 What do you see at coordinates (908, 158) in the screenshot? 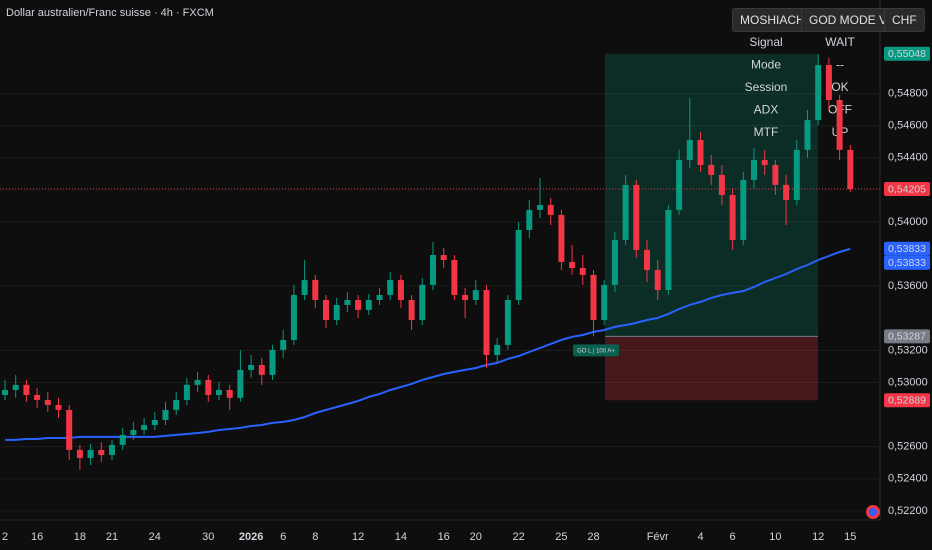
I see `y-tick-label: 0,54400` at bounding box center [908, 158].